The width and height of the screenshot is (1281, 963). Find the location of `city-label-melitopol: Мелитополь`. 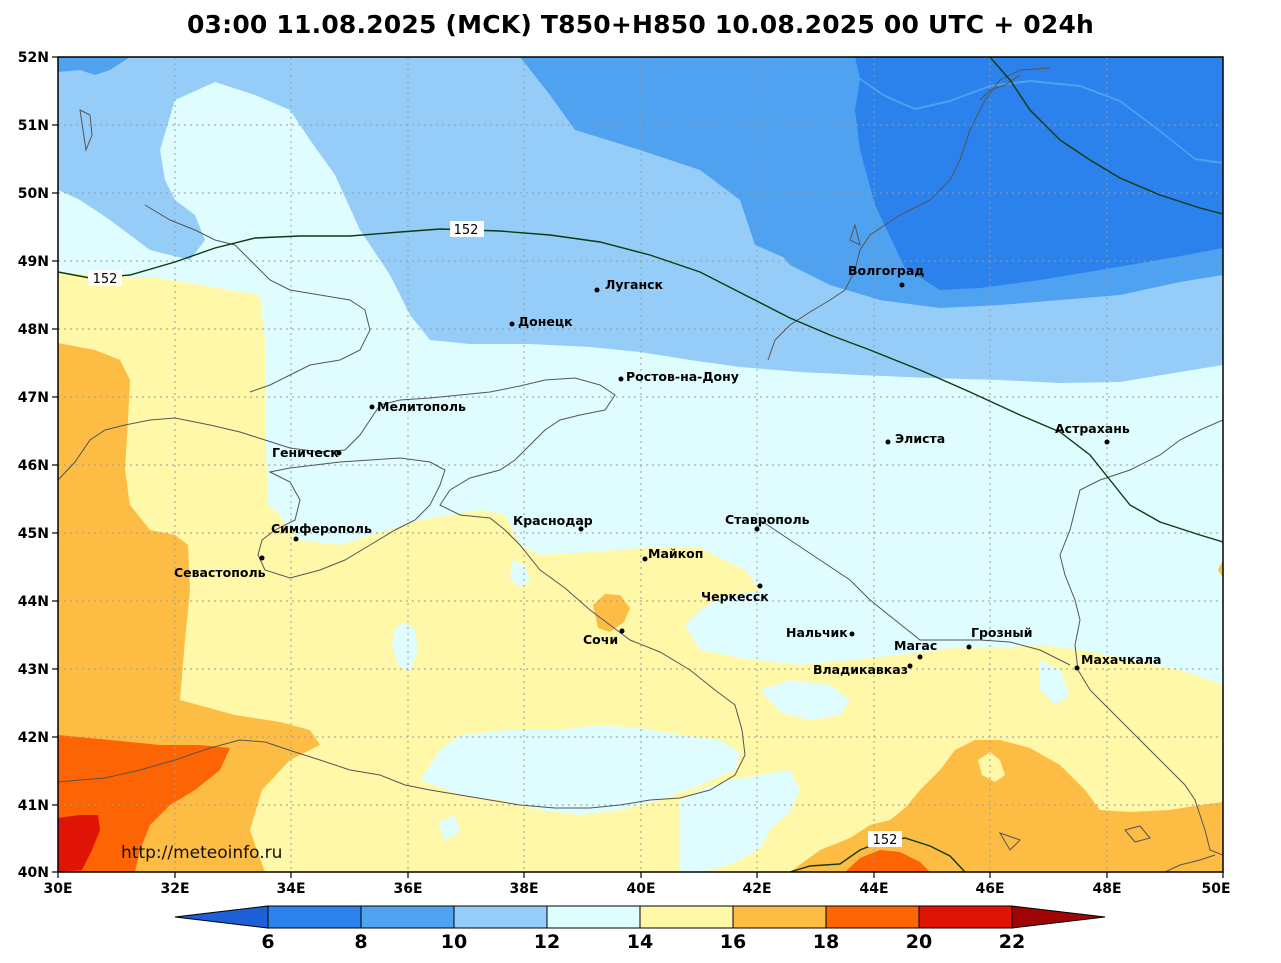

city-label-melitopol: Мелитополь is located at coordinates (421, 406).